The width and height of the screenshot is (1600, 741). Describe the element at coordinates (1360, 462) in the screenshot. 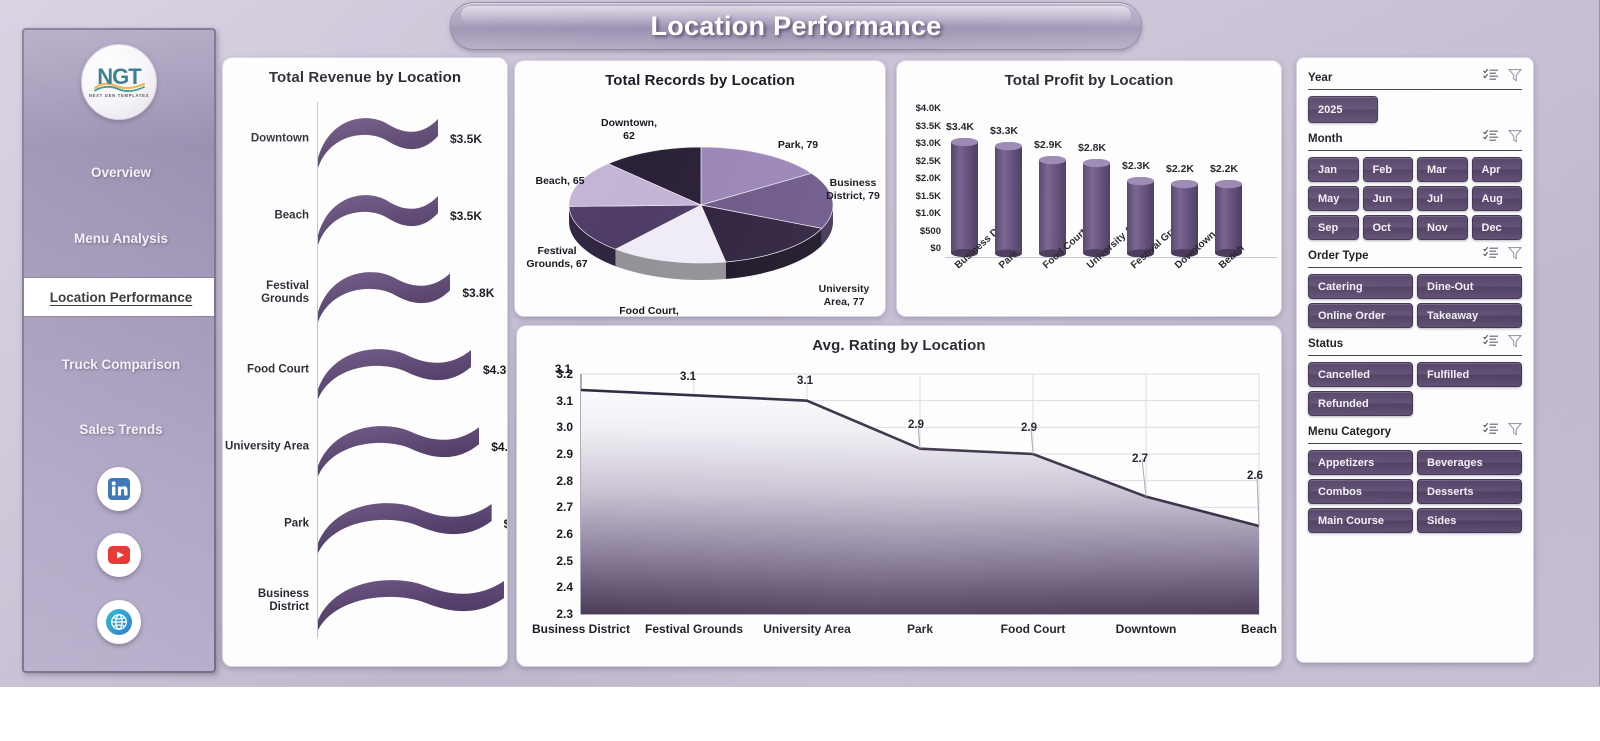

I see `slicer-option-appetizers: Appetizers` at that location.